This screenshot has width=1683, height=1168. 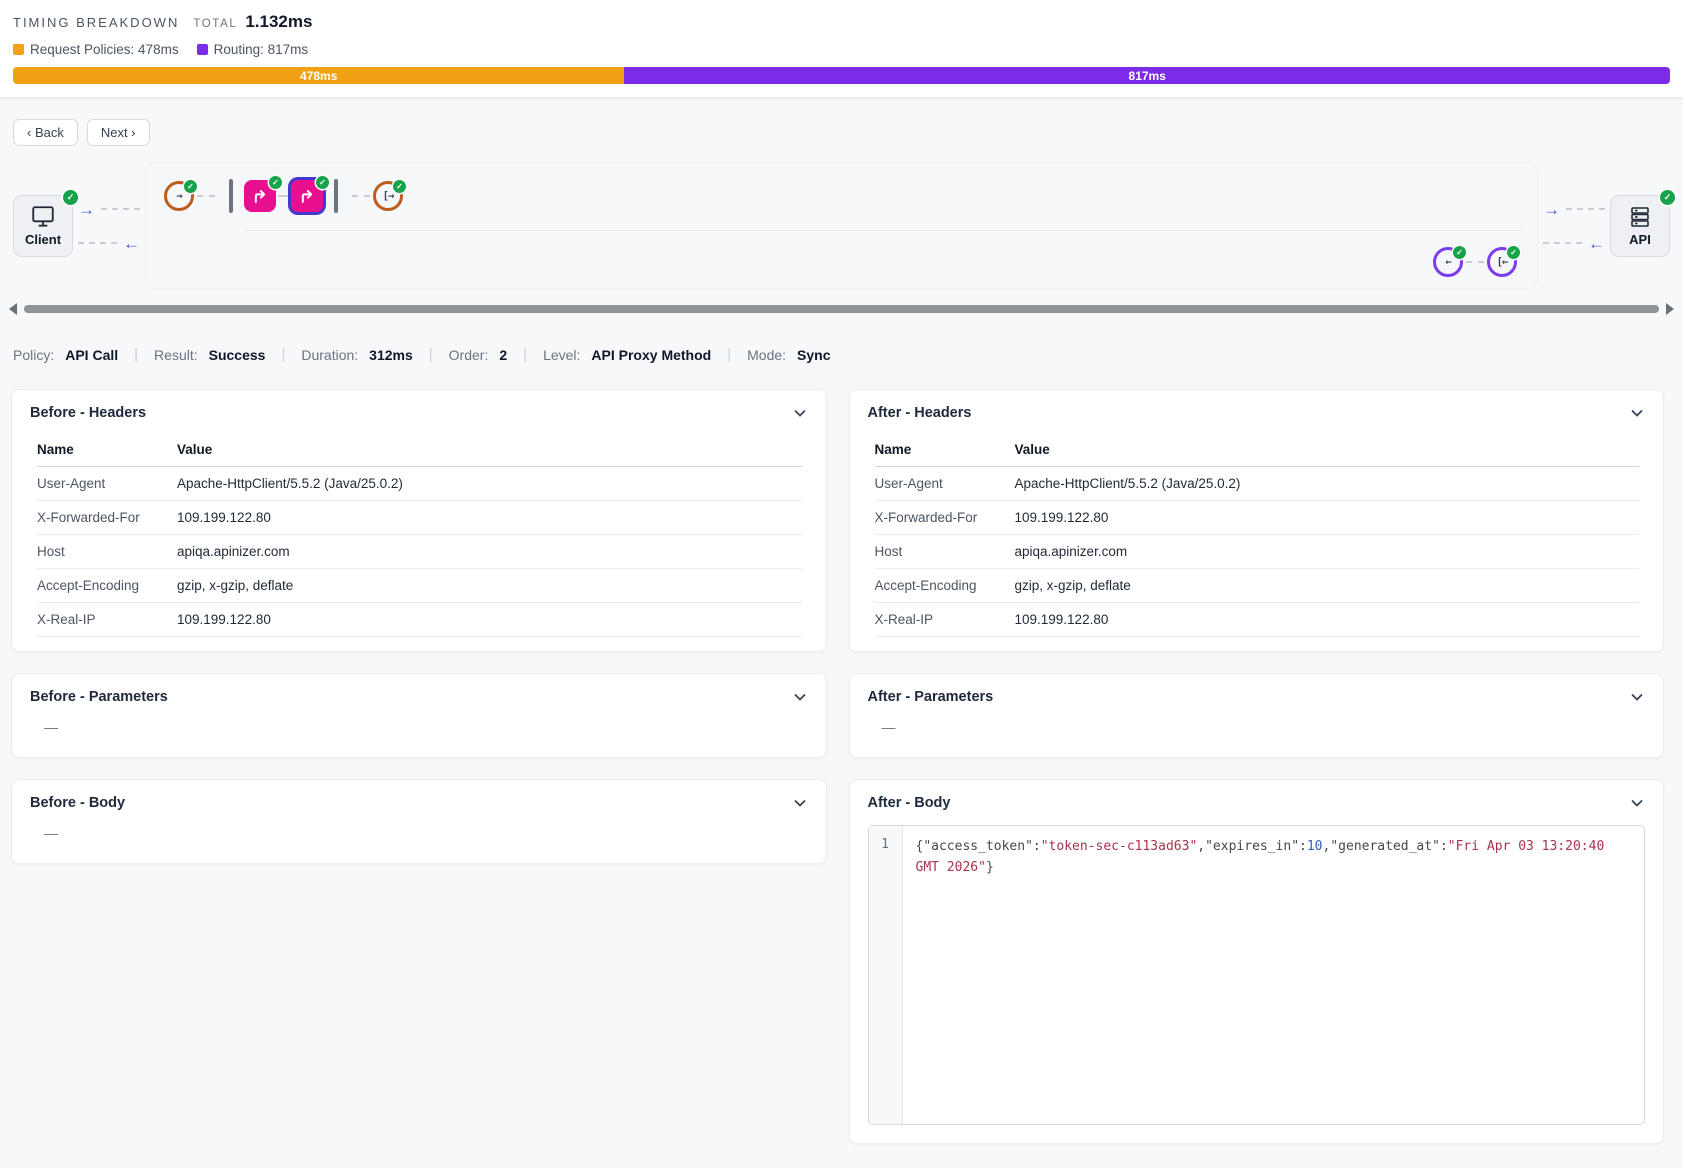 What do you see at coordinates (107, 619) in the screenshot?
I see `header-name-cell: X-Real-IP` at bounding box center [107, 619].